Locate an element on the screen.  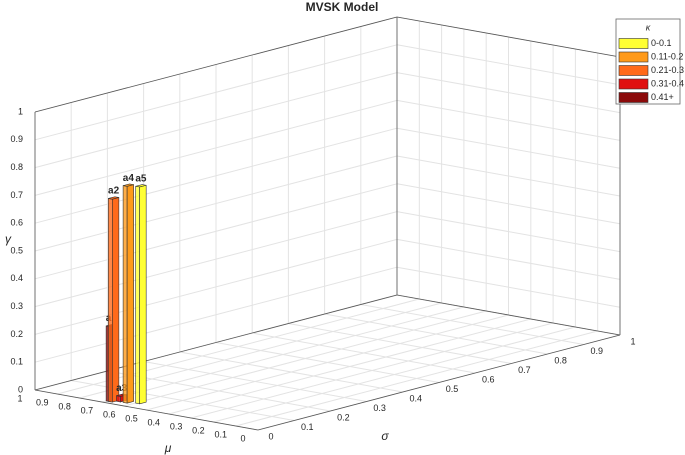
x-tick-label: 1 is located at coordinates (632, 341).